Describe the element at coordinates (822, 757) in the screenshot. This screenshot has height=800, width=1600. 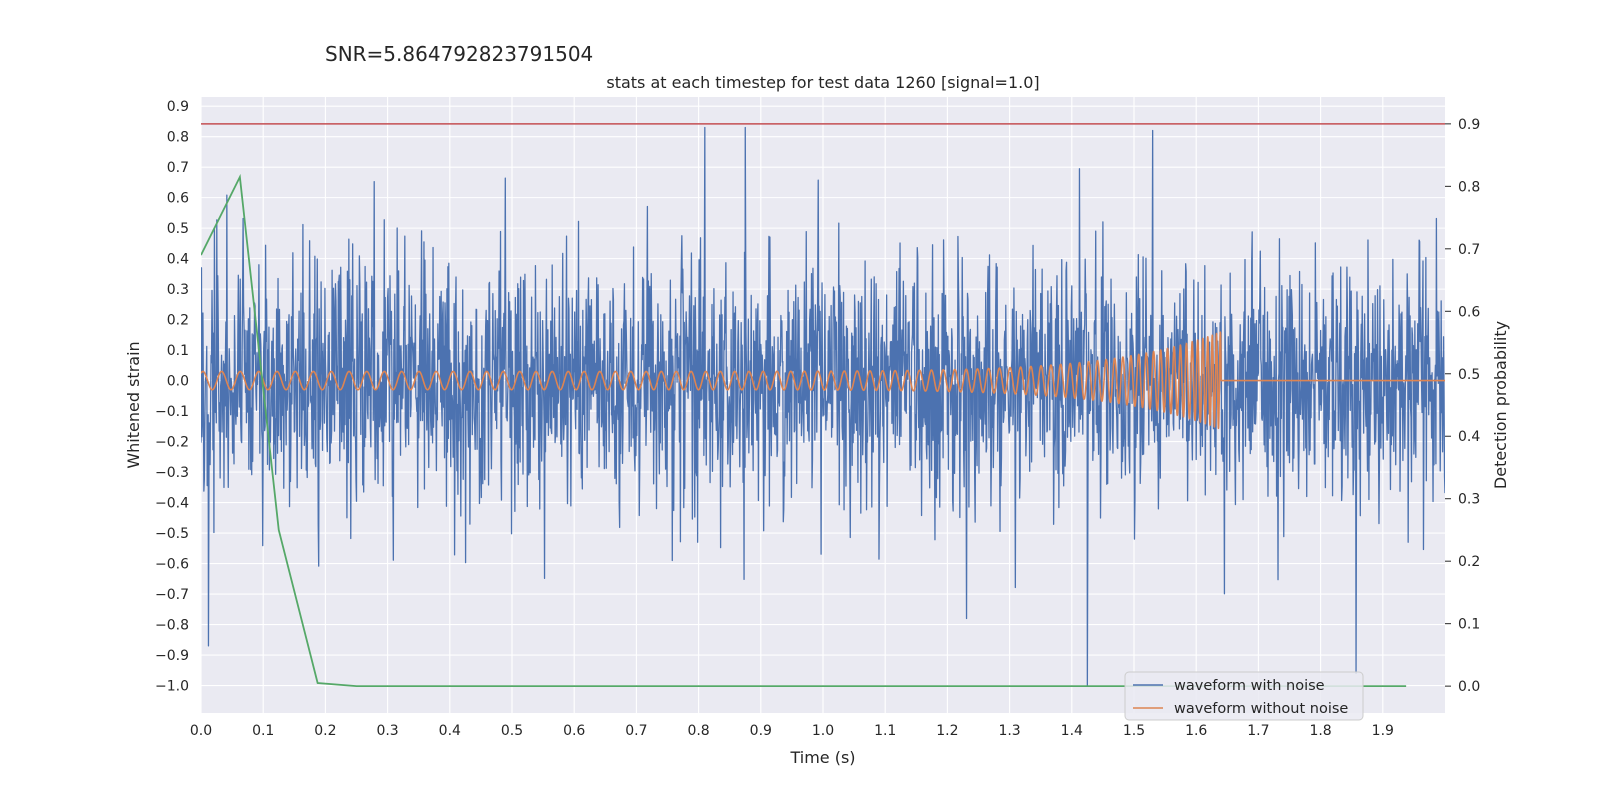
I see `x-axis-label: Time (s)` at that location.